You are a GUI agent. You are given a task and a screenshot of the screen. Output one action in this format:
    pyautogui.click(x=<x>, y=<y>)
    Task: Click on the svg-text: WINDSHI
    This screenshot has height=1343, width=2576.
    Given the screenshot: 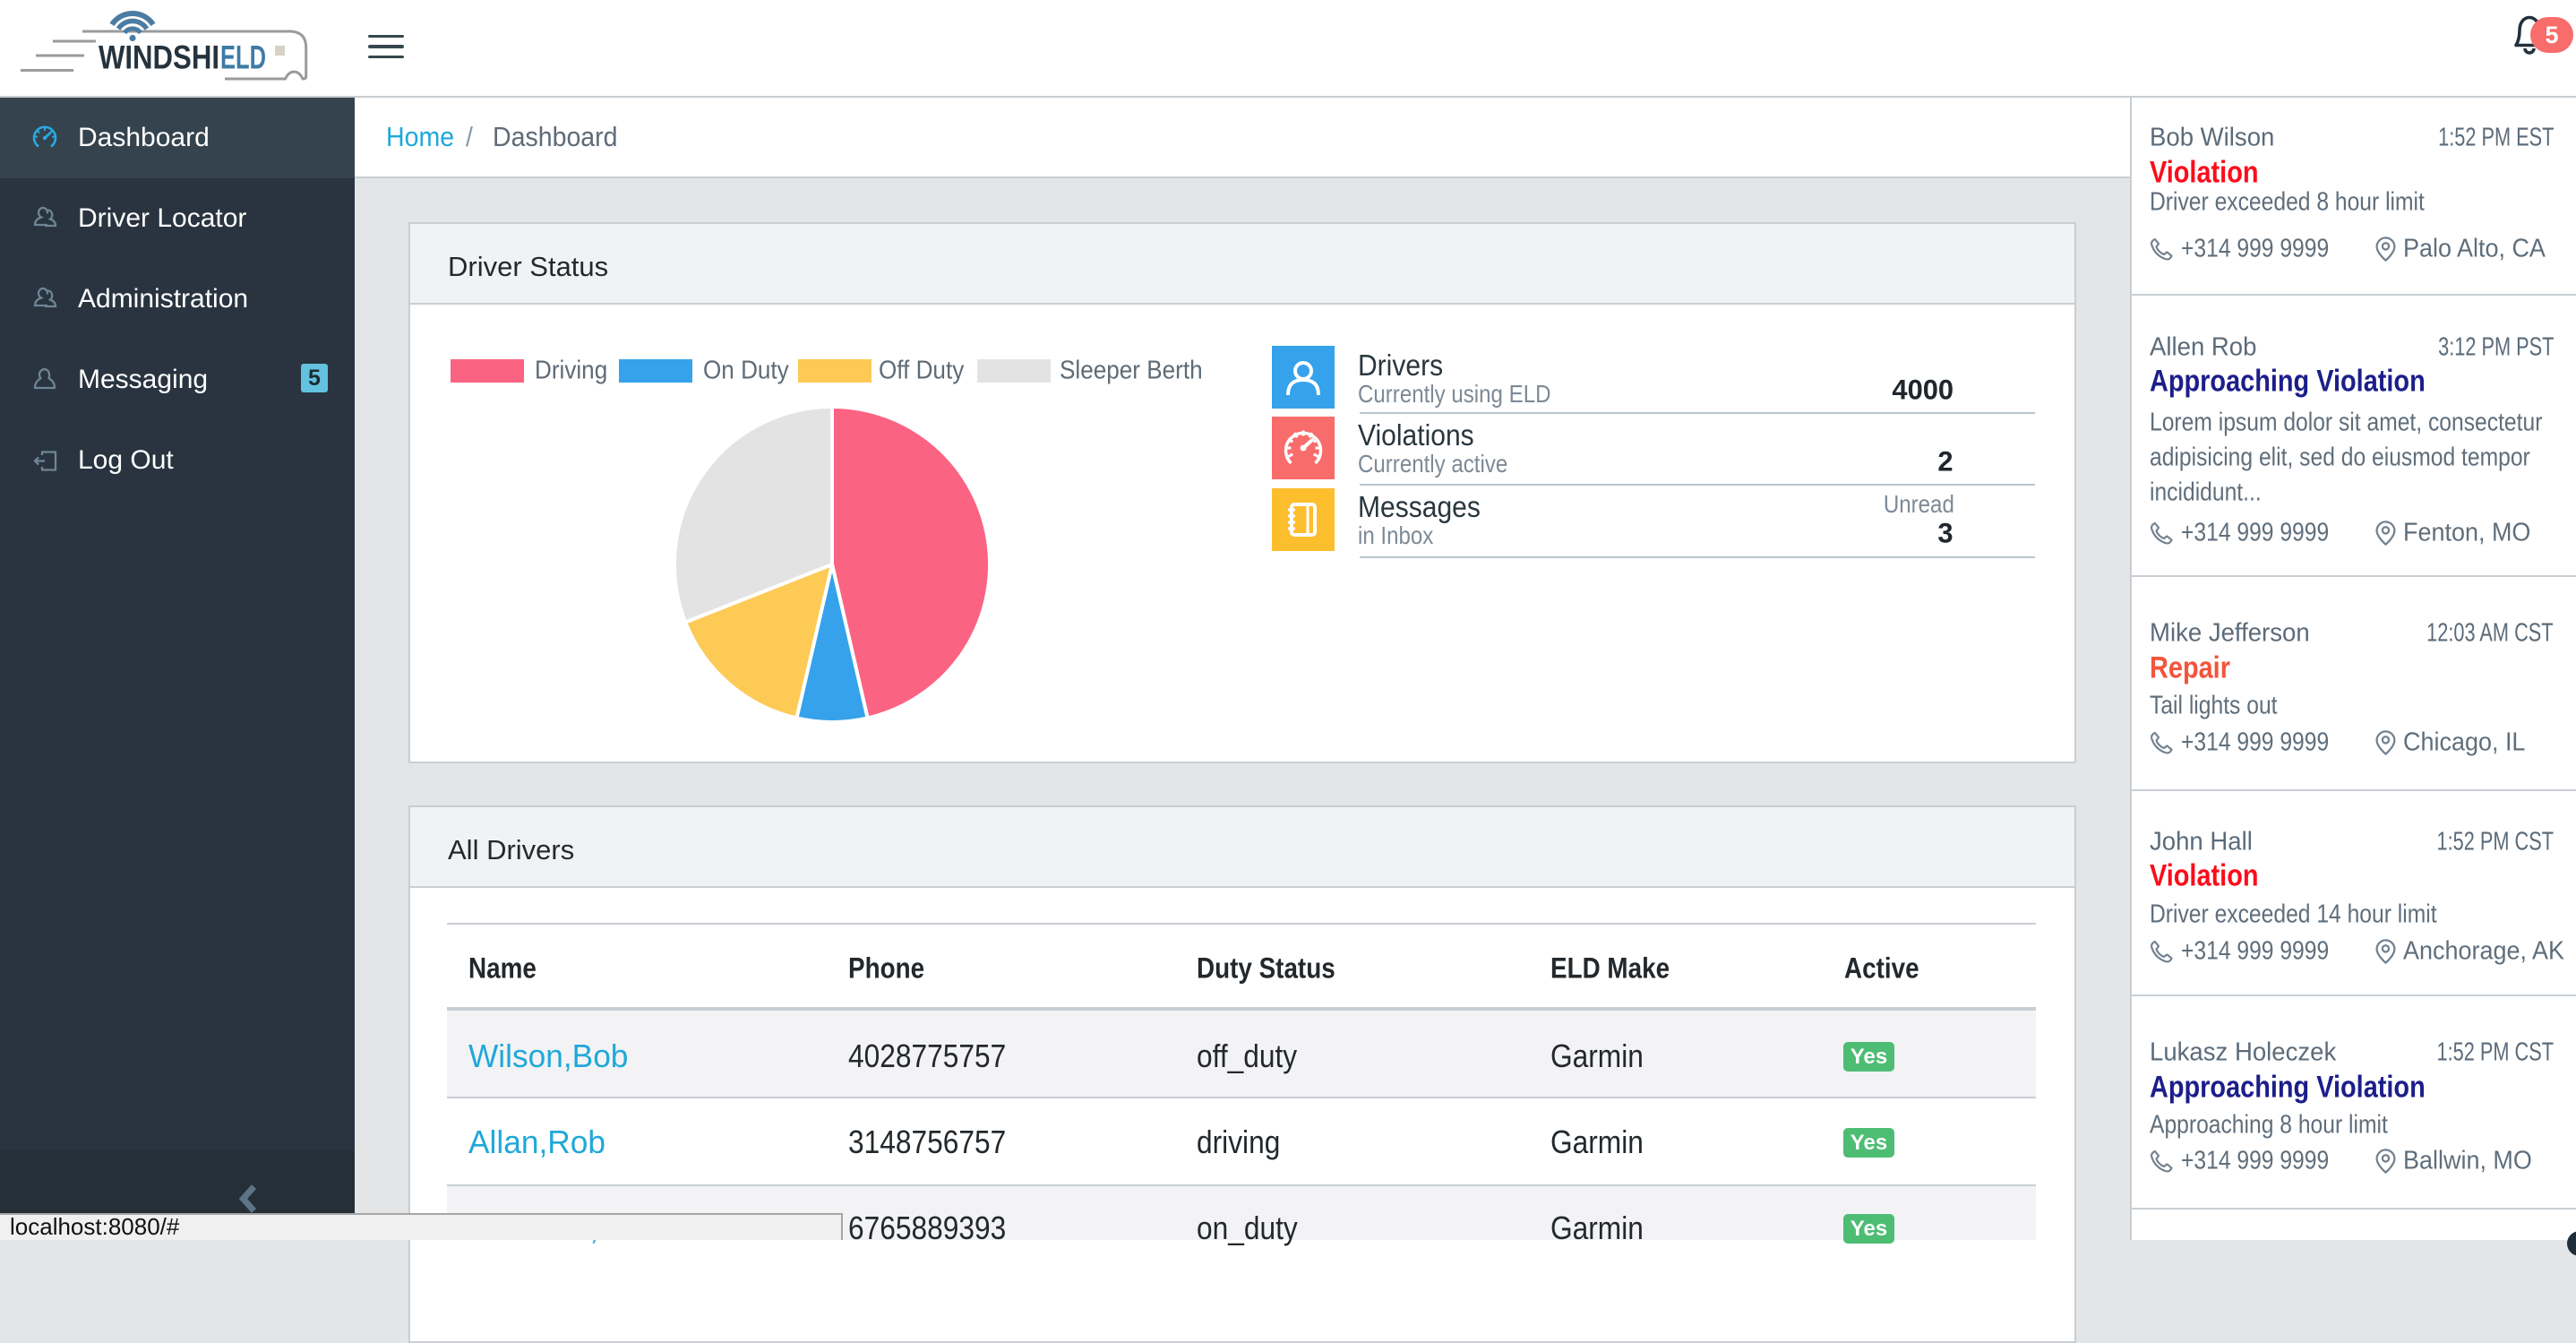 What is the action you would take?
    pyautogui.click(x=159, y=57)
    